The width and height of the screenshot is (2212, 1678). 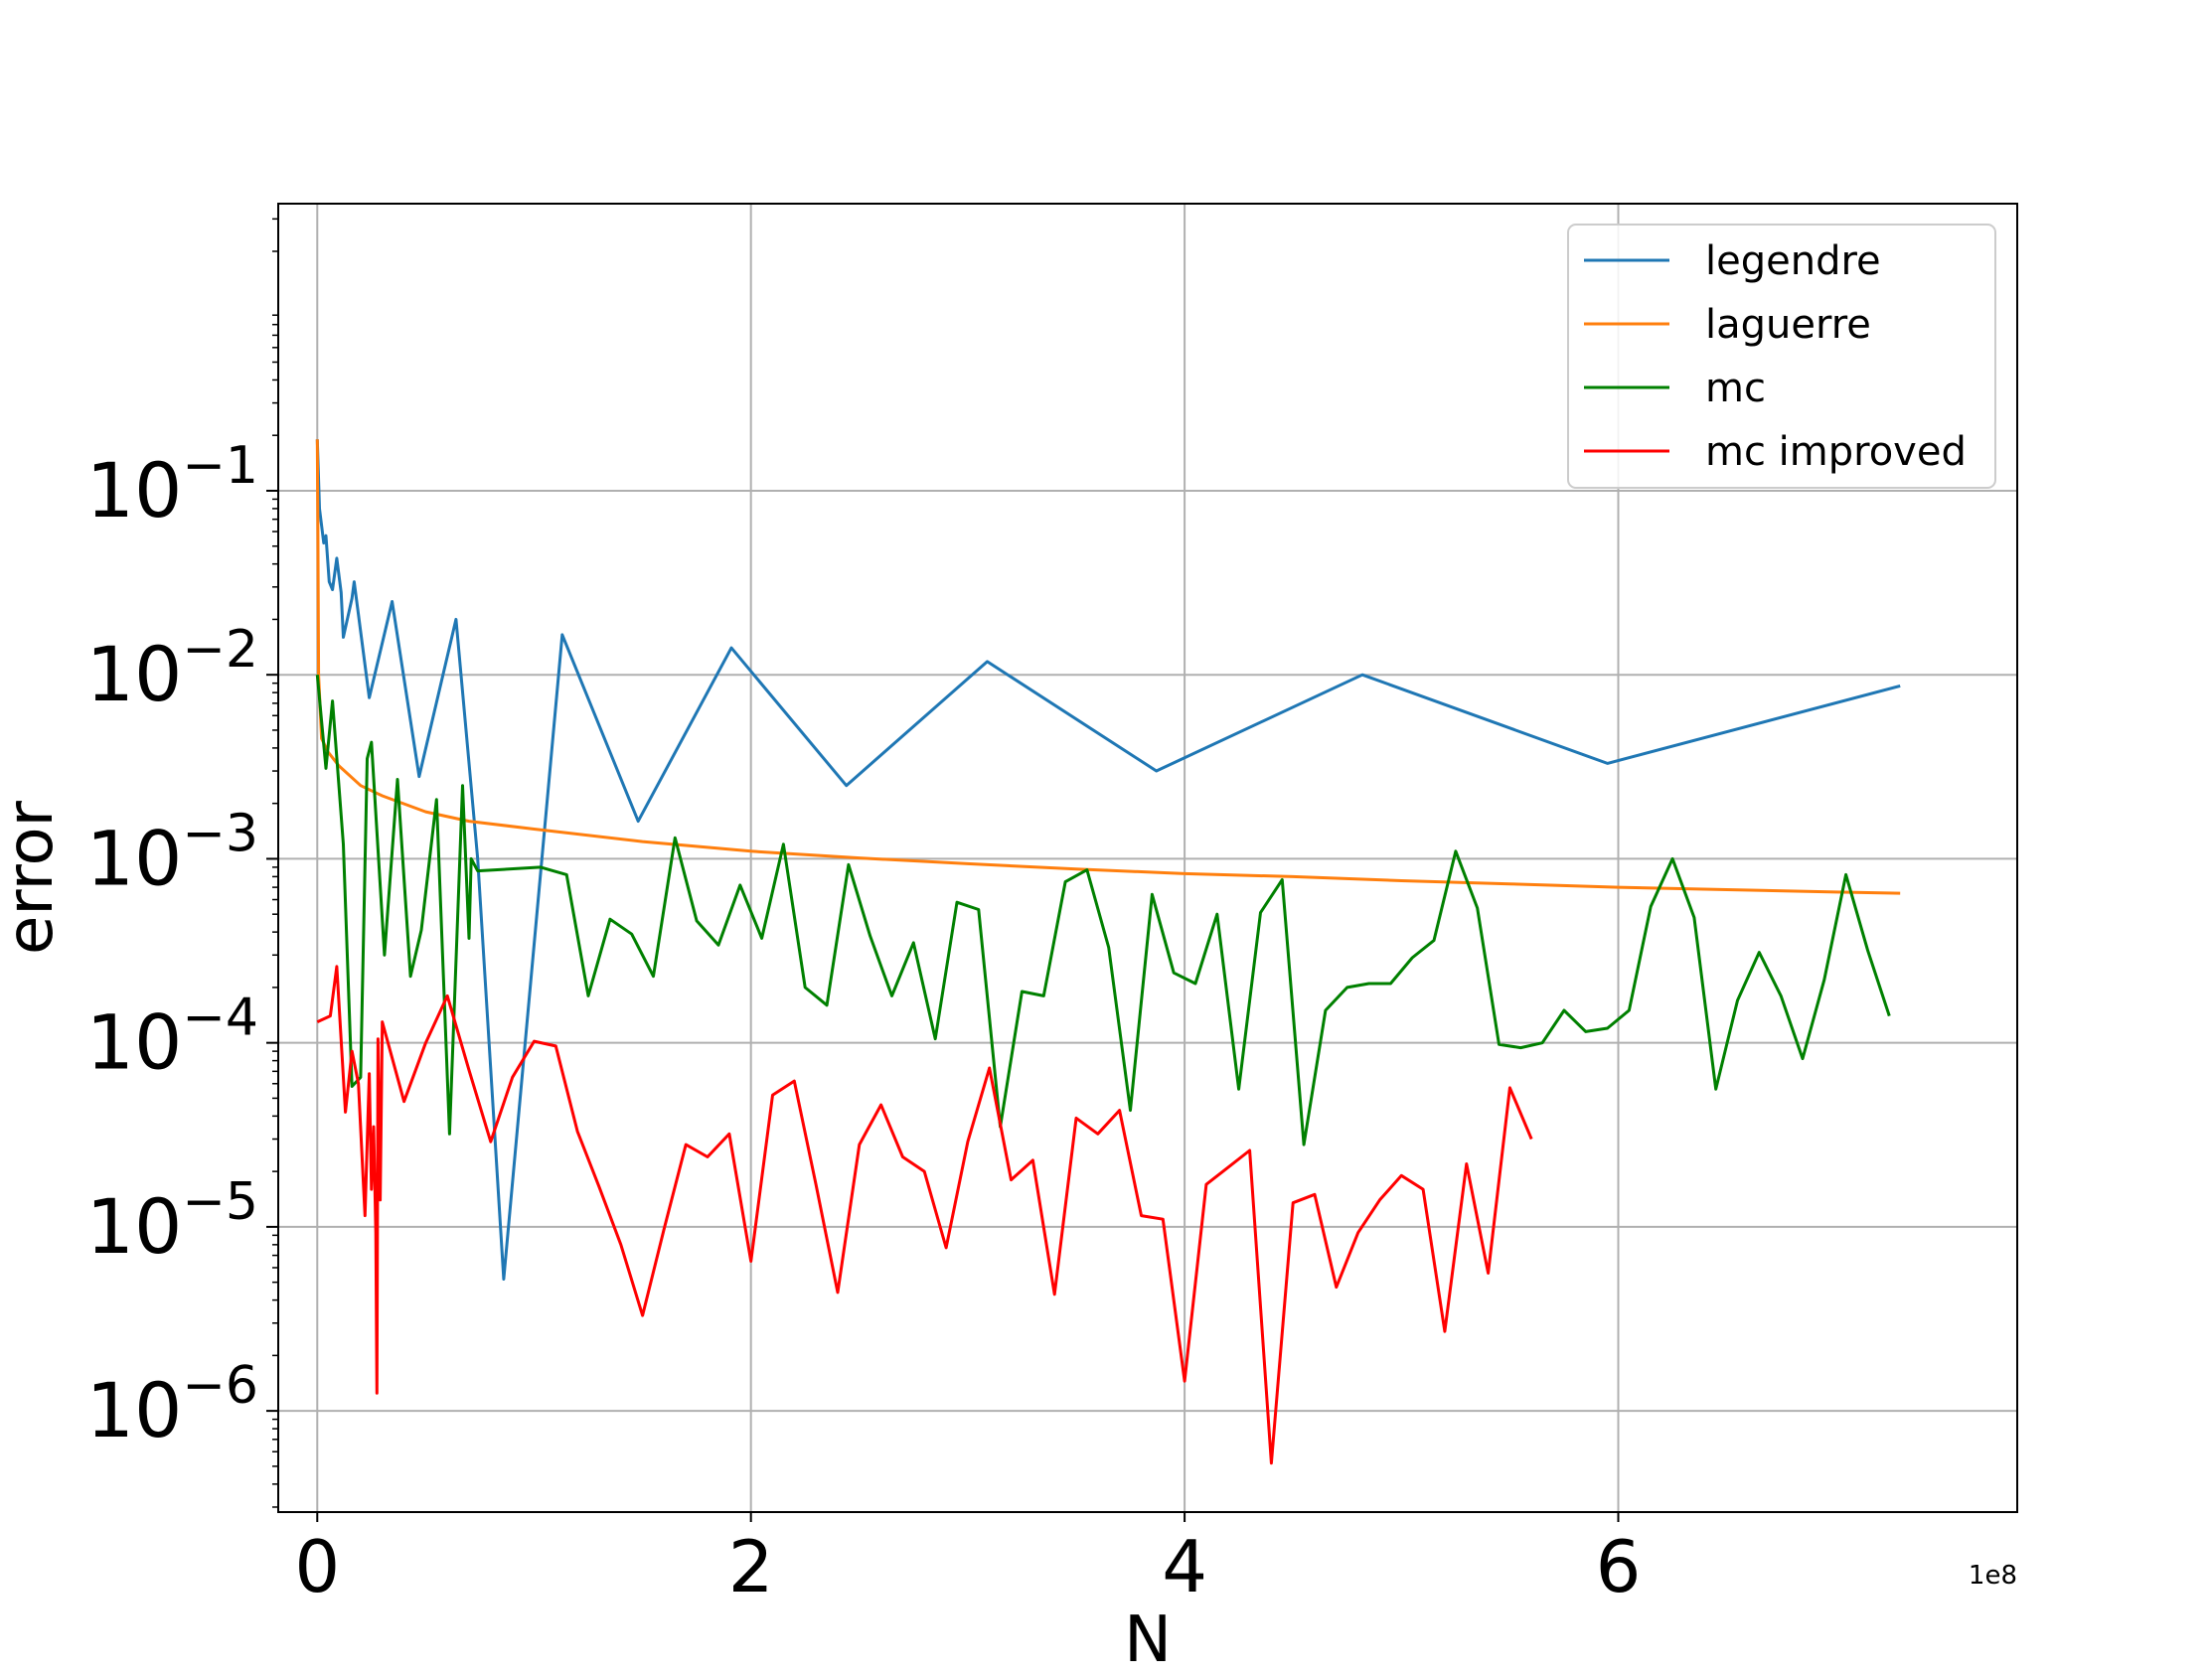 What do you see at coordinates (220, 1386) in the screenshot?
I see `y-tick-exponent: −6` at bounding box center [220, 1386].